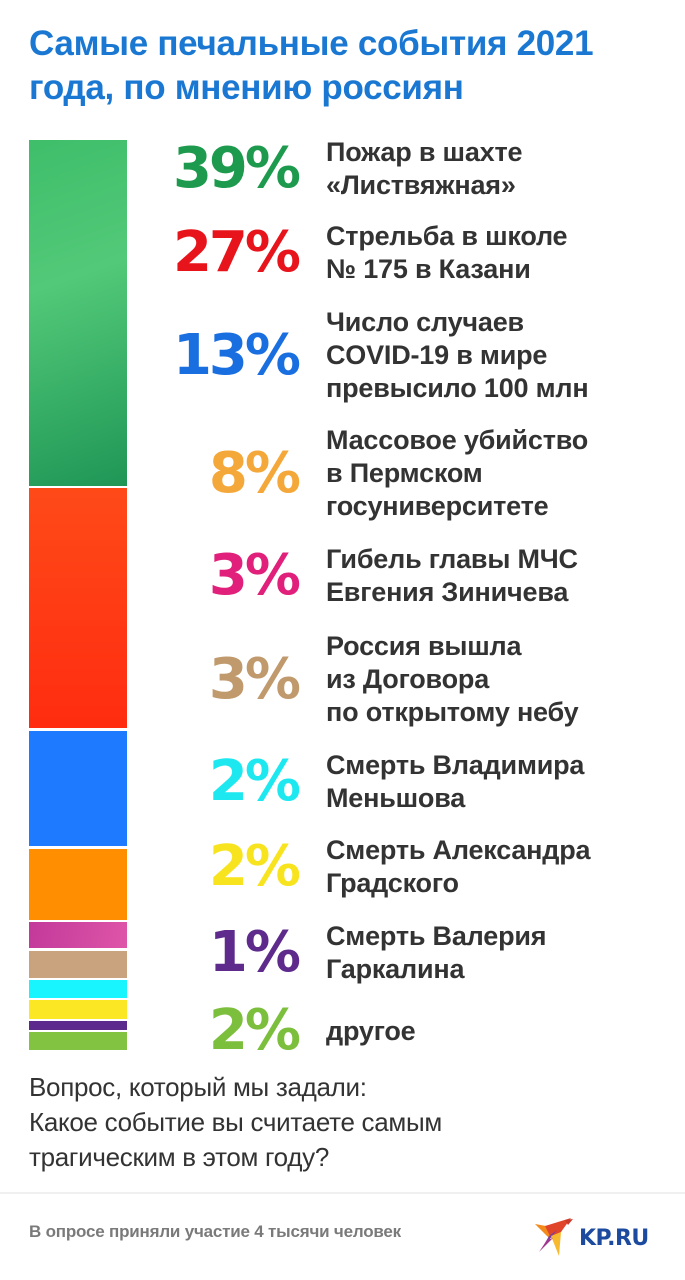 This screenshot has height=1280, width=685. Describe the element at coordinates (614, 1238) in the screenshot. I see `logo-text: KP.RU` at that location.